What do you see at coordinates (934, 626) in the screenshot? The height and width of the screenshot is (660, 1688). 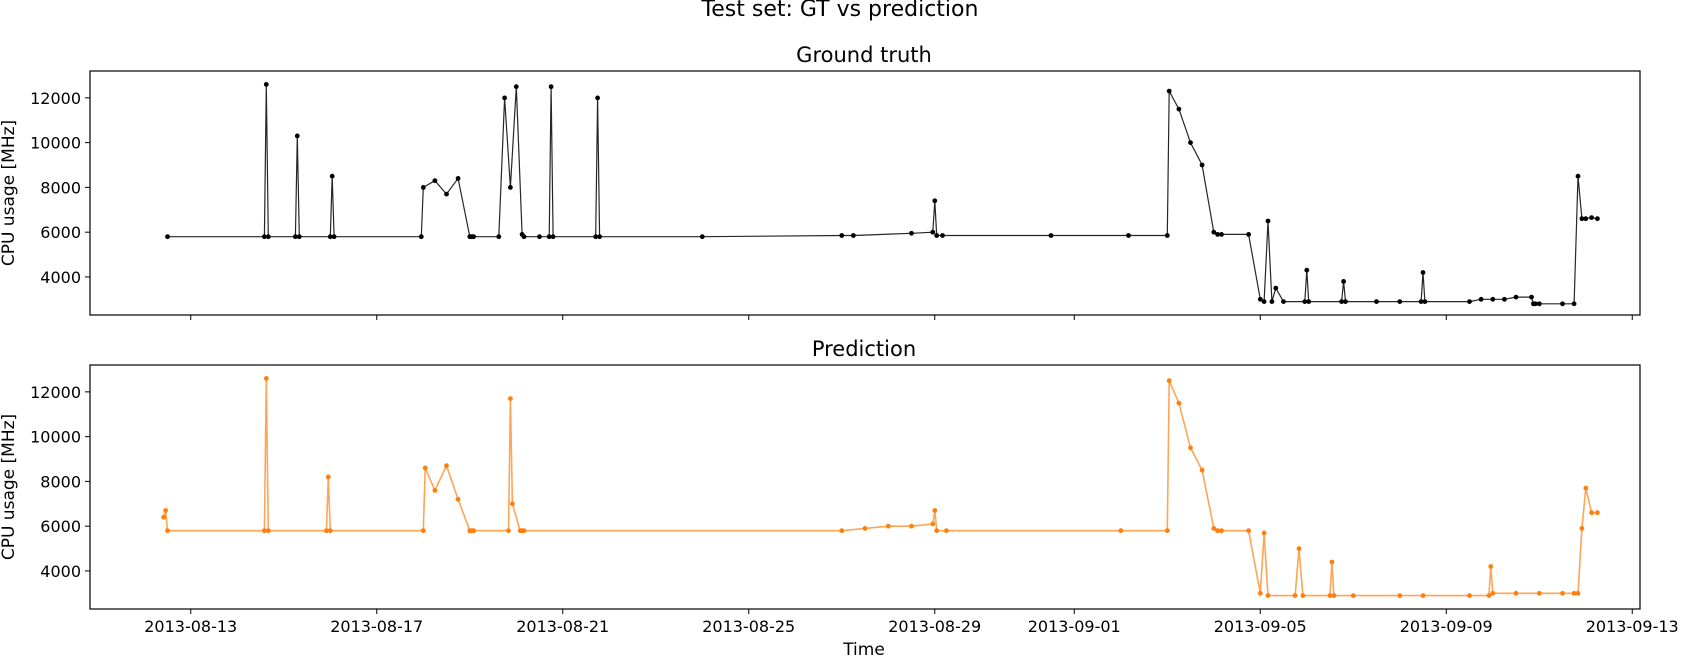 I see `x-tick-label: 2013-08-29` at bounding box center [934, 626].